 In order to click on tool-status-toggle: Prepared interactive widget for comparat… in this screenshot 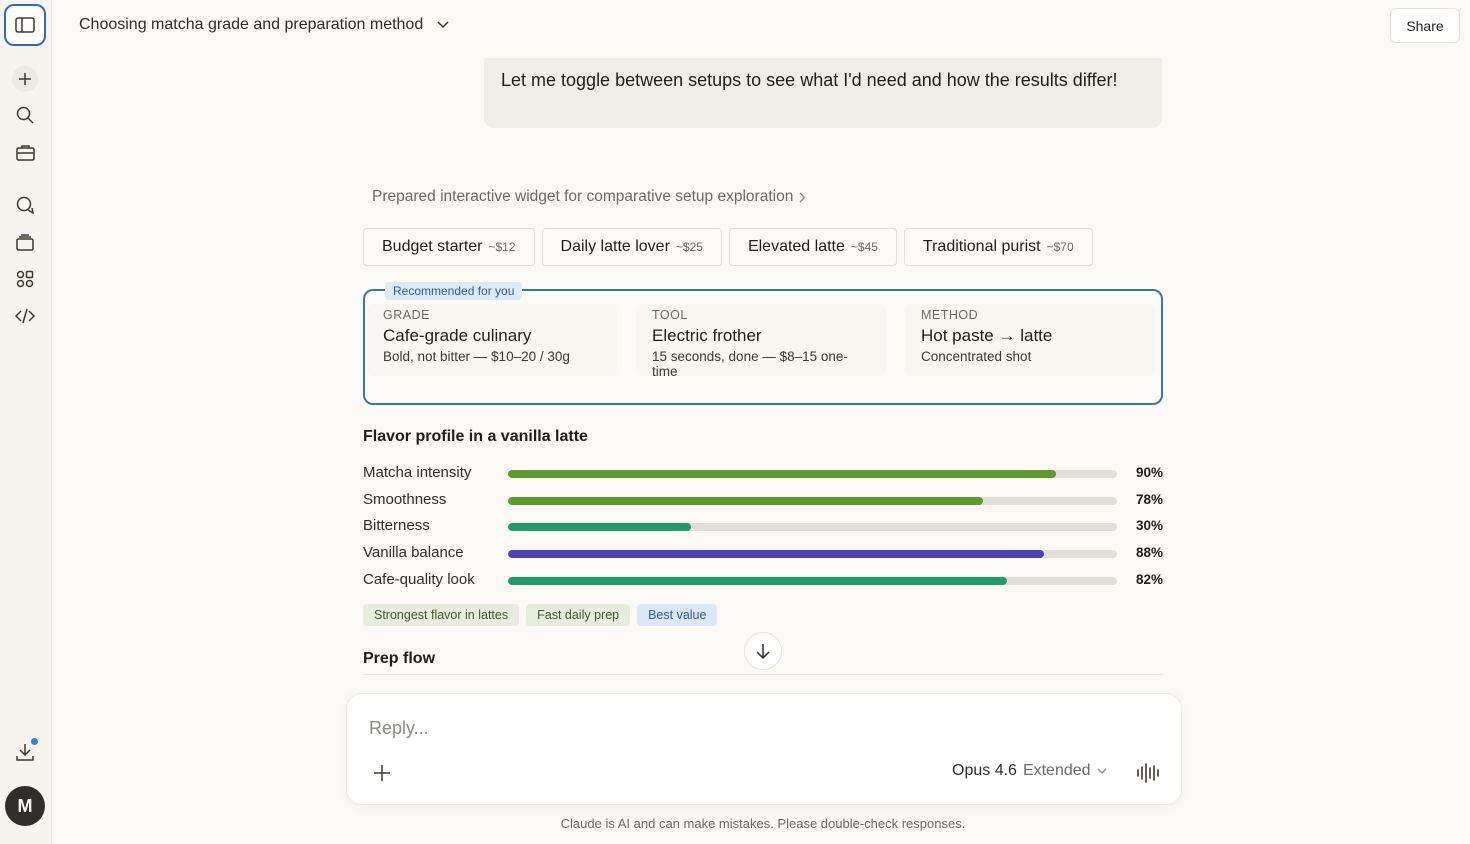, I will do `click(589, 197)`.